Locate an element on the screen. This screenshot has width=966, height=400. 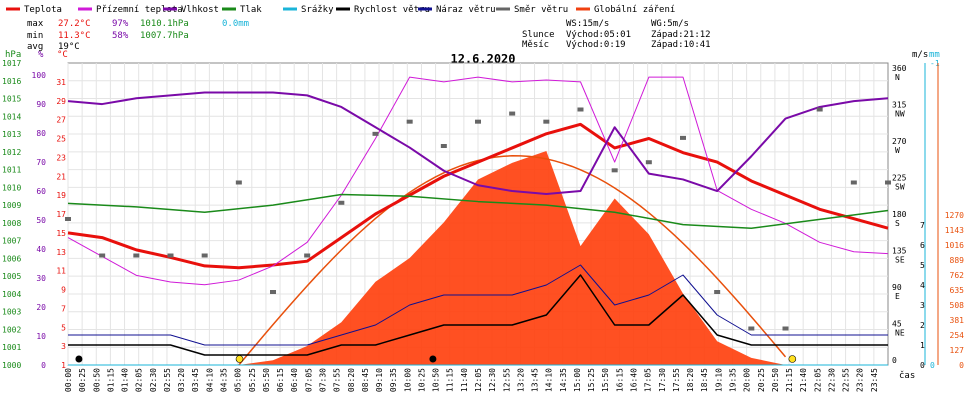
x-tick-label: 11:40 is located at coordinates (464, 380).